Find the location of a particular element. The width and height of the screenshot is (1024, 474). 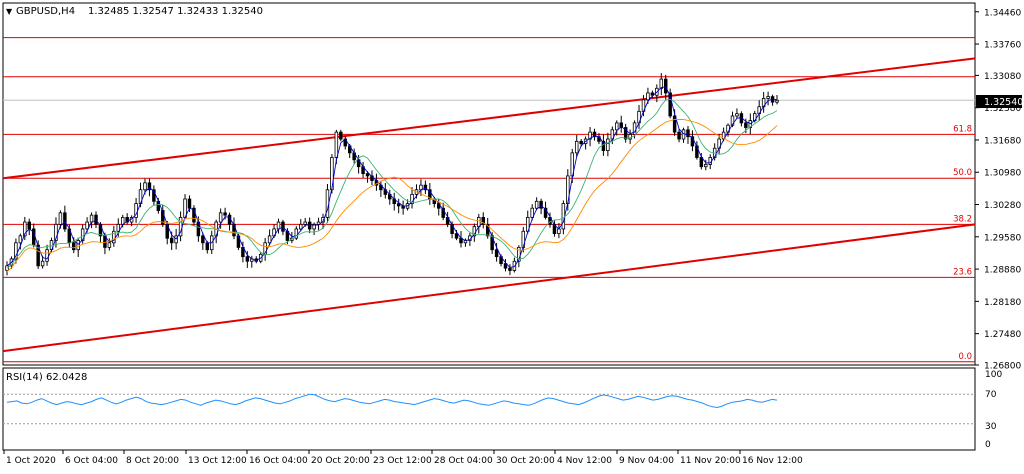

rsi-level-0: 0 is located at coordinates (988, 445).